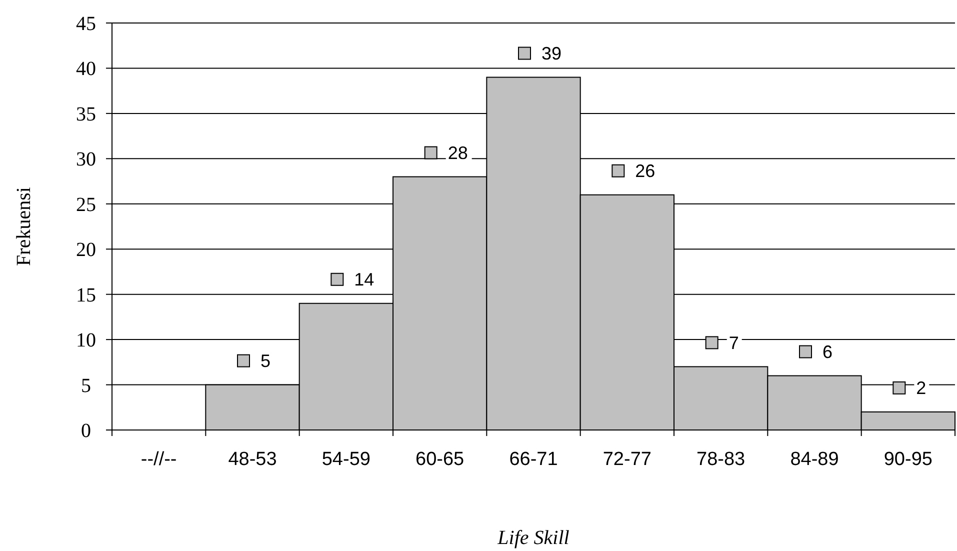  I want to click on data-label: 14, so click(364, 280).